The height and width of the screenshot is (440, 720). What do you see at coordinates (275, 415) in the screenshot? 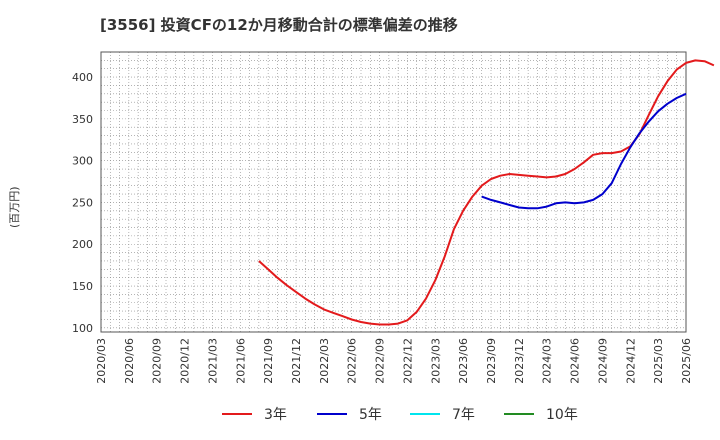
I see `legend-label-0: 3年` at bounding box center [275, 415].